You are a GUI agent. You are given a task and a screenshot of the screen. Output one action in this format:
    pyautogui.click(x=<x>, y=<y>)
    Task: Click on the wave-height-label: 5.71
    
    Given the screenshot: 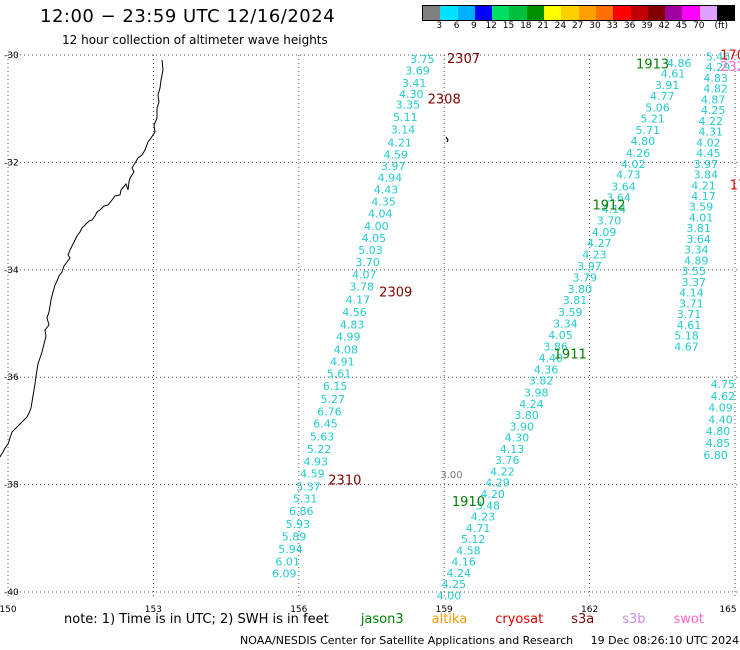 What is the action you would take?
    pyautogui.click(x=648, y=130)
    